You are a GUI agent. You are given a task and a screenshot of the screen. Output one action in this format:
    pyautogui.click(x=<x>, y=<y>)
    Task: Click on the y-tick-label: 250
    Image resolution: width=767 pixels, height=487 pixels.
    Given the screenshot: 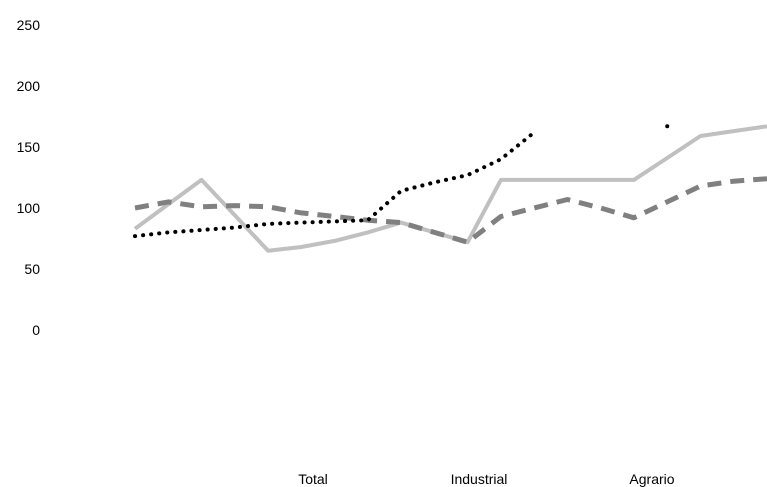 What is the action you would take?
    pyautogui.click(x=29, y=25)
    